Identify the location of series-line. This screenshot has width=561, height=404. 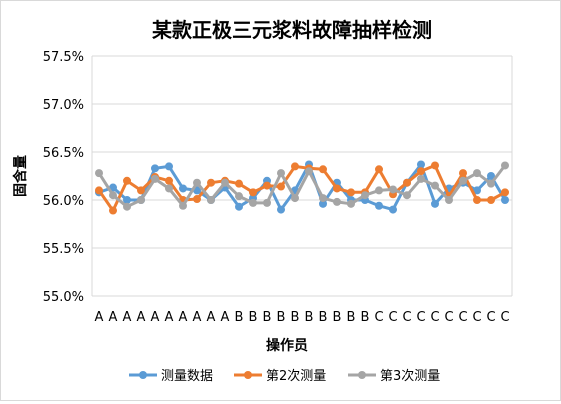
(301, 188).